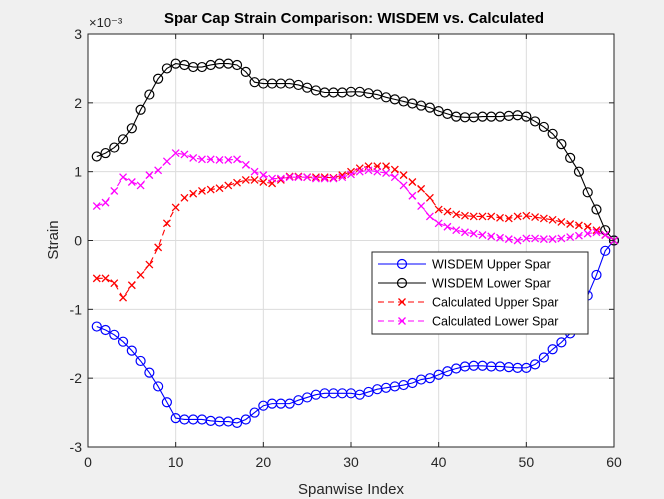  I want to click on y-tick-label: -1, so click(76, 309).